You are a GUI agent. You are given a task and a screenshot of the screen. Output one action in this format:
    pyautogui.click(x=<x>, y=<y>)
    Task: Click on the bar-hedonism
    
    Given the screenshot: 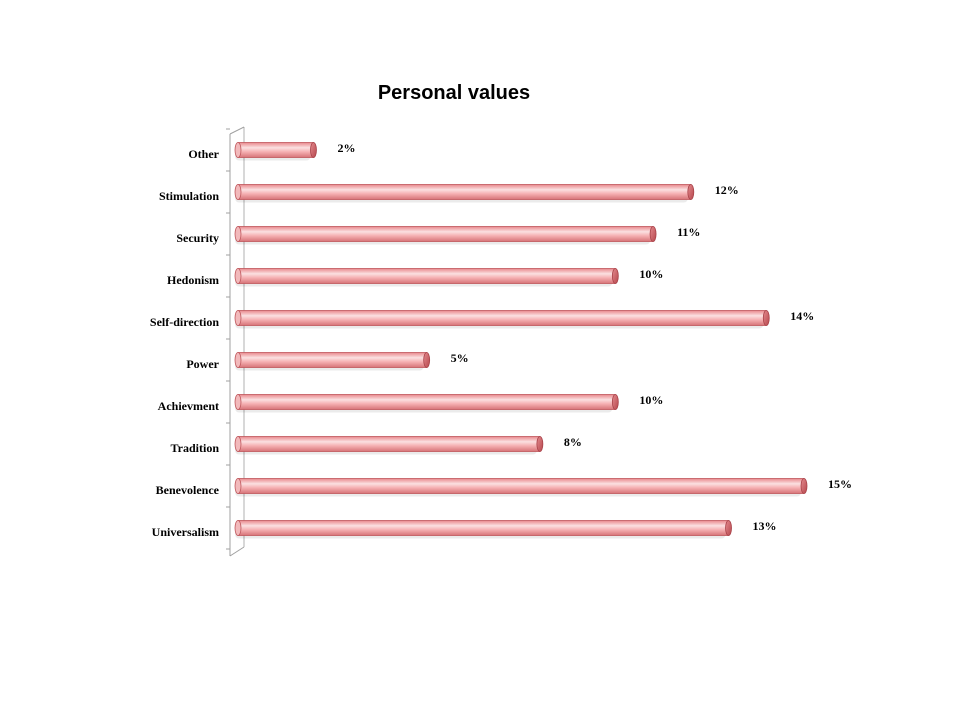 What is the action you would take?
    pyautogui.click(x=426, y=277)
    